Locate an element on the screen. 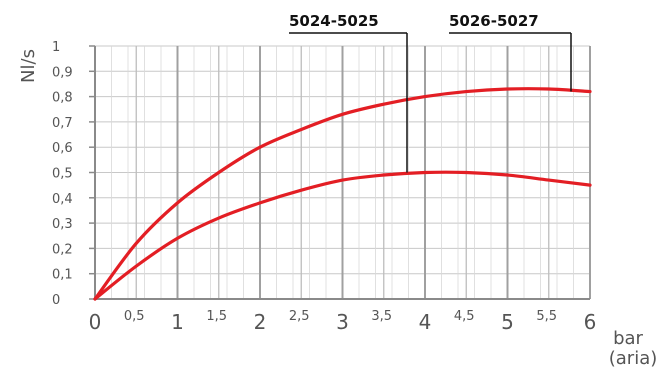 The height and width of the screenshot is (372, 656). y-tick-label: 0,8 is located at coordinates (62, 98).